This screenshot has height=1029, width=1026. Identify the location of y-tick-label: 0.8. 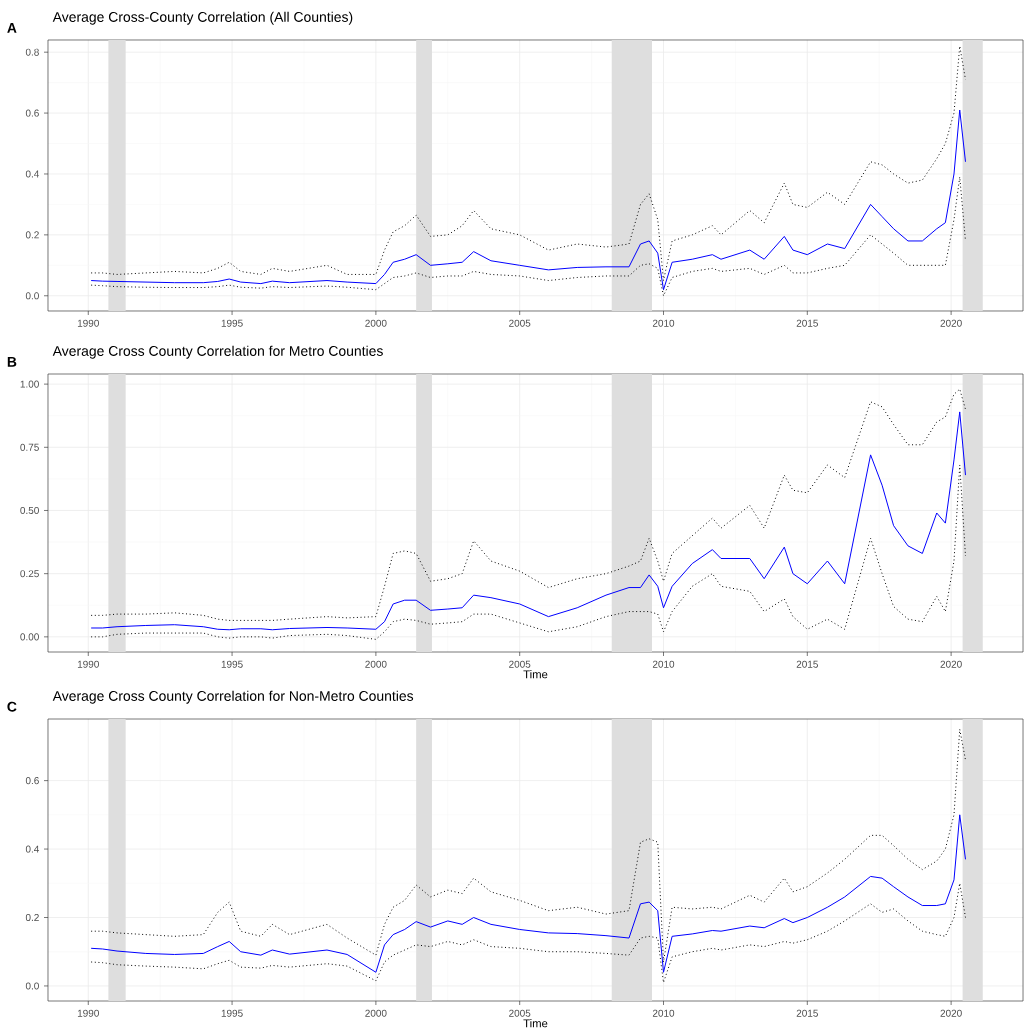
(32, 52).